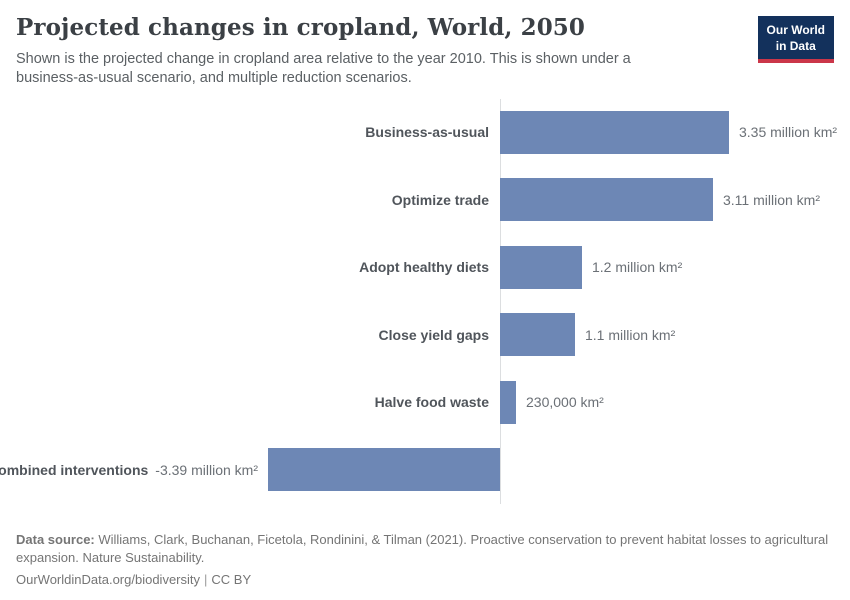 The height and width of the screenshot is (600, 850). I want to click on owid-logo: Our World in Data, so click(795, 40).